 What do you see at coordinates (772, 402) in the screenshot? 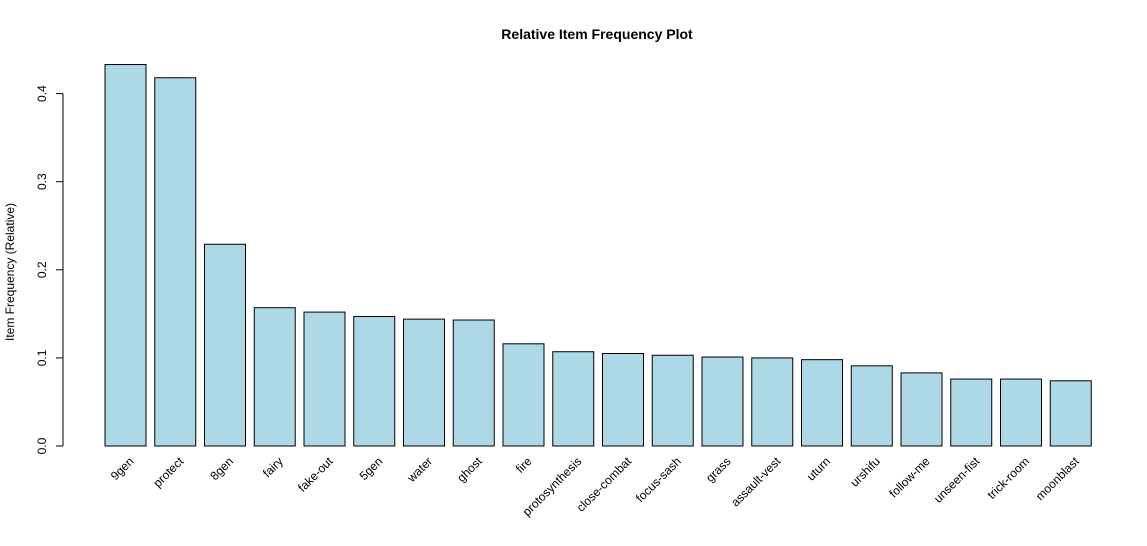
I see `bar-assault-vest` at bounding box center [772, 402].